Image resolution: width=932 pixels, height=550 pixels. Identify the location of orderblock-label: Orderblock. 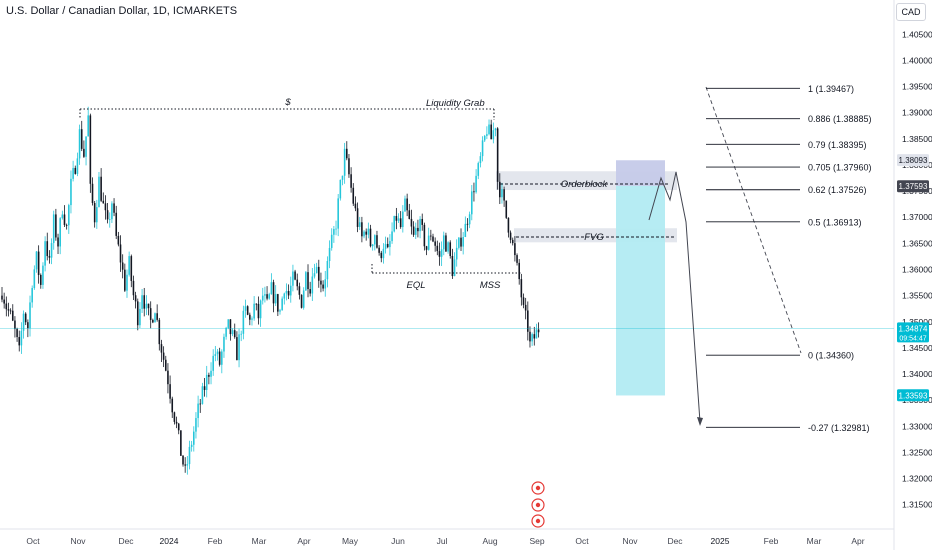
(585, 184).